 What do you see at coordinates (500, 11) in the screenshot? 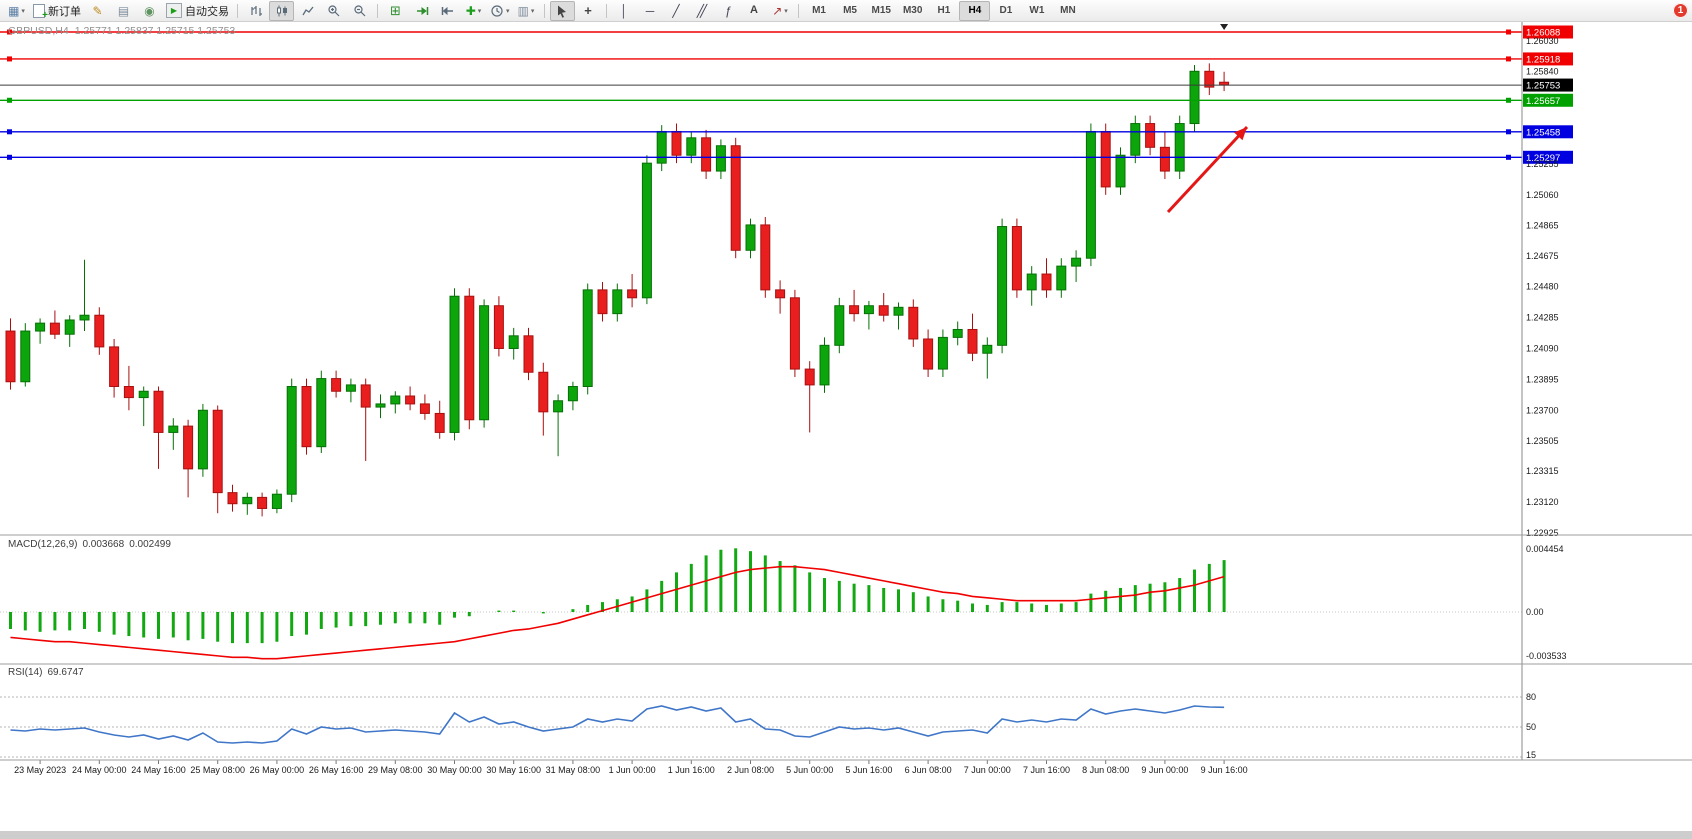
I see `periods-button: ▾` at bounding box center [500, 11].